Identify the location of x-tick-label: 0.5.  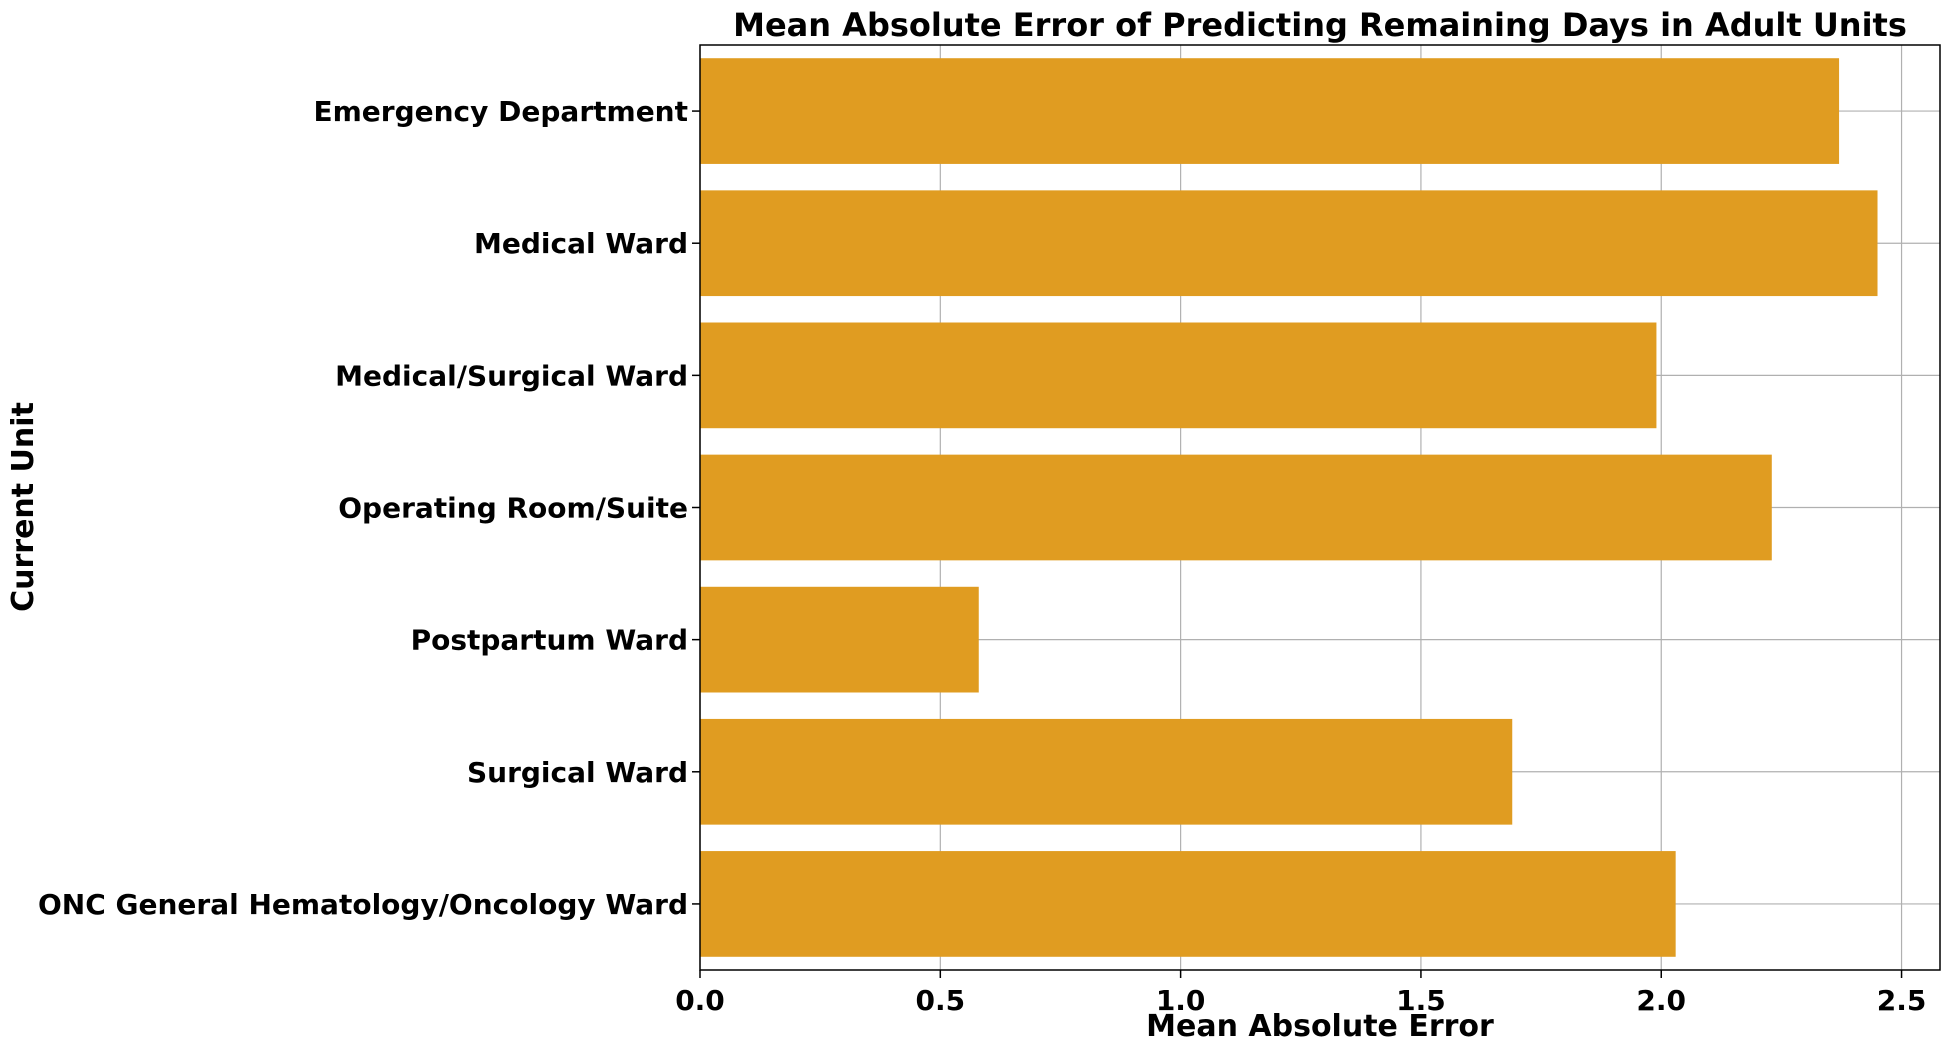
(941, 1000).